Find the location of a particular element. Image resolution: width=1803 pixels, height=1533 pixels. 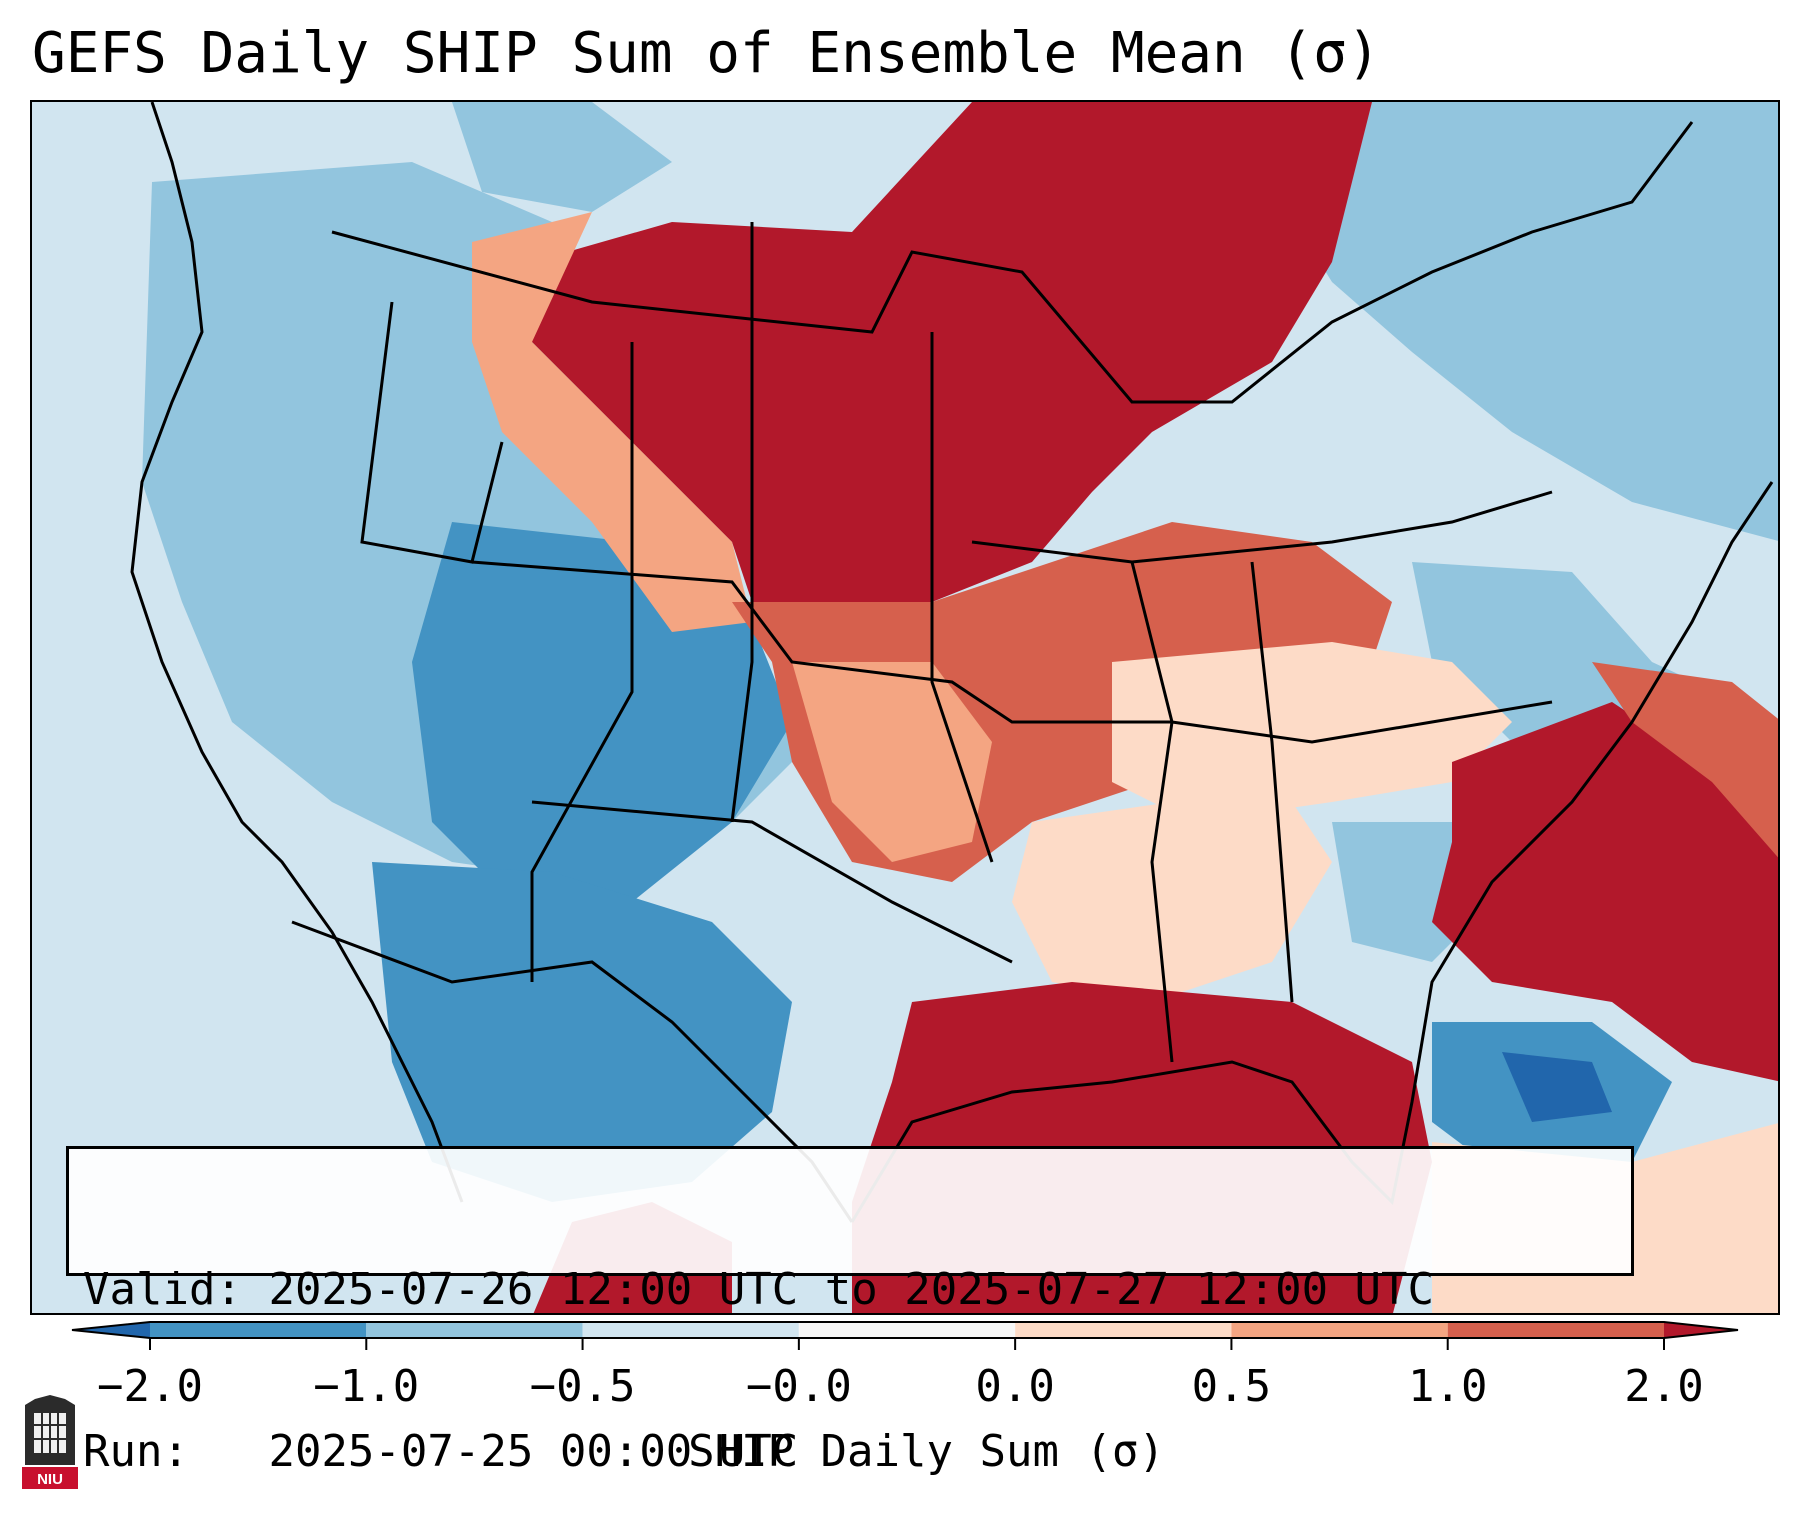

colorbar-tick-label: 0.5 is located at coordinates (1231, 1386).